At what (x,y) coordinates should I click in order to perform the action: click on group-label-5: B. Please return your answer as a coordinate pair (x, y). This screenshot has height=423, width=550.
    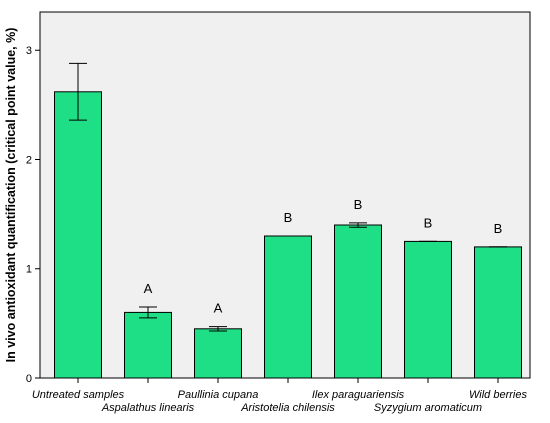
    Looking at the image, I should click on (428, 222).